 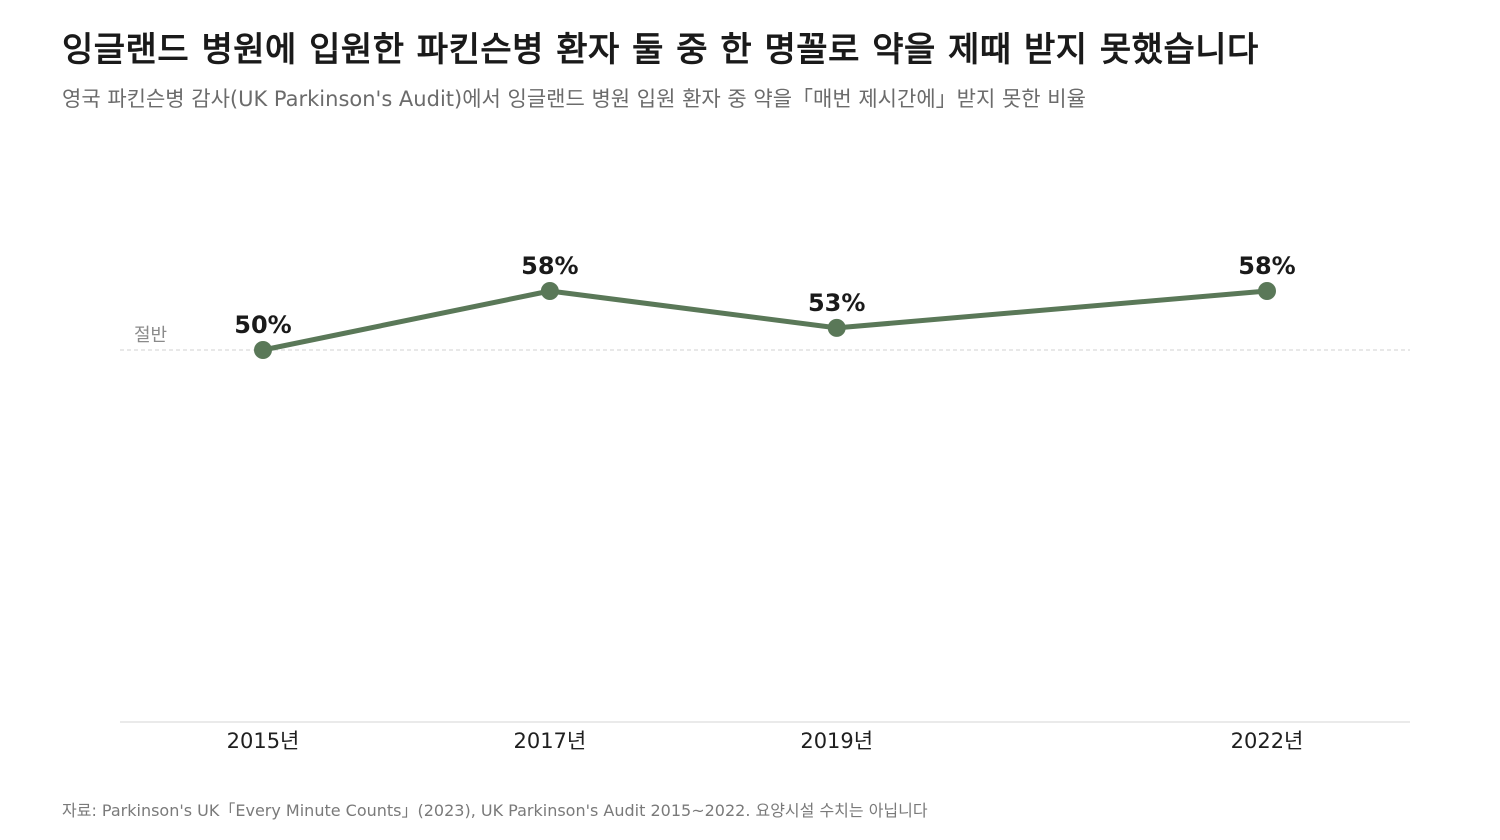 I want to click on x-tick-label: 2015년, so click(x=263, y=741).